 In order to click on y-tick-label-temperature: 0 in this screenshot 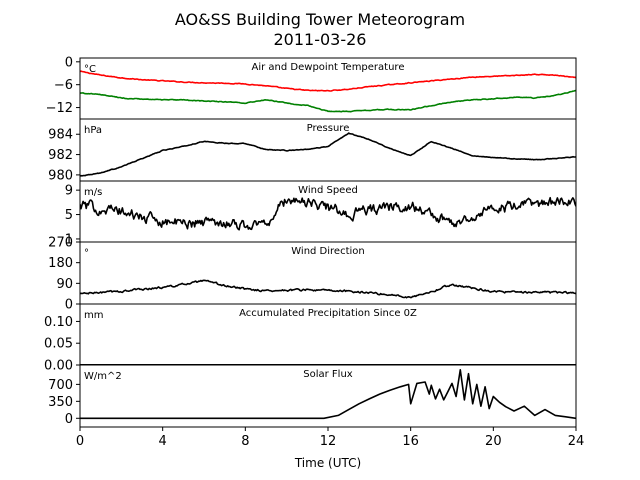, I will do `click(69, 62)`.